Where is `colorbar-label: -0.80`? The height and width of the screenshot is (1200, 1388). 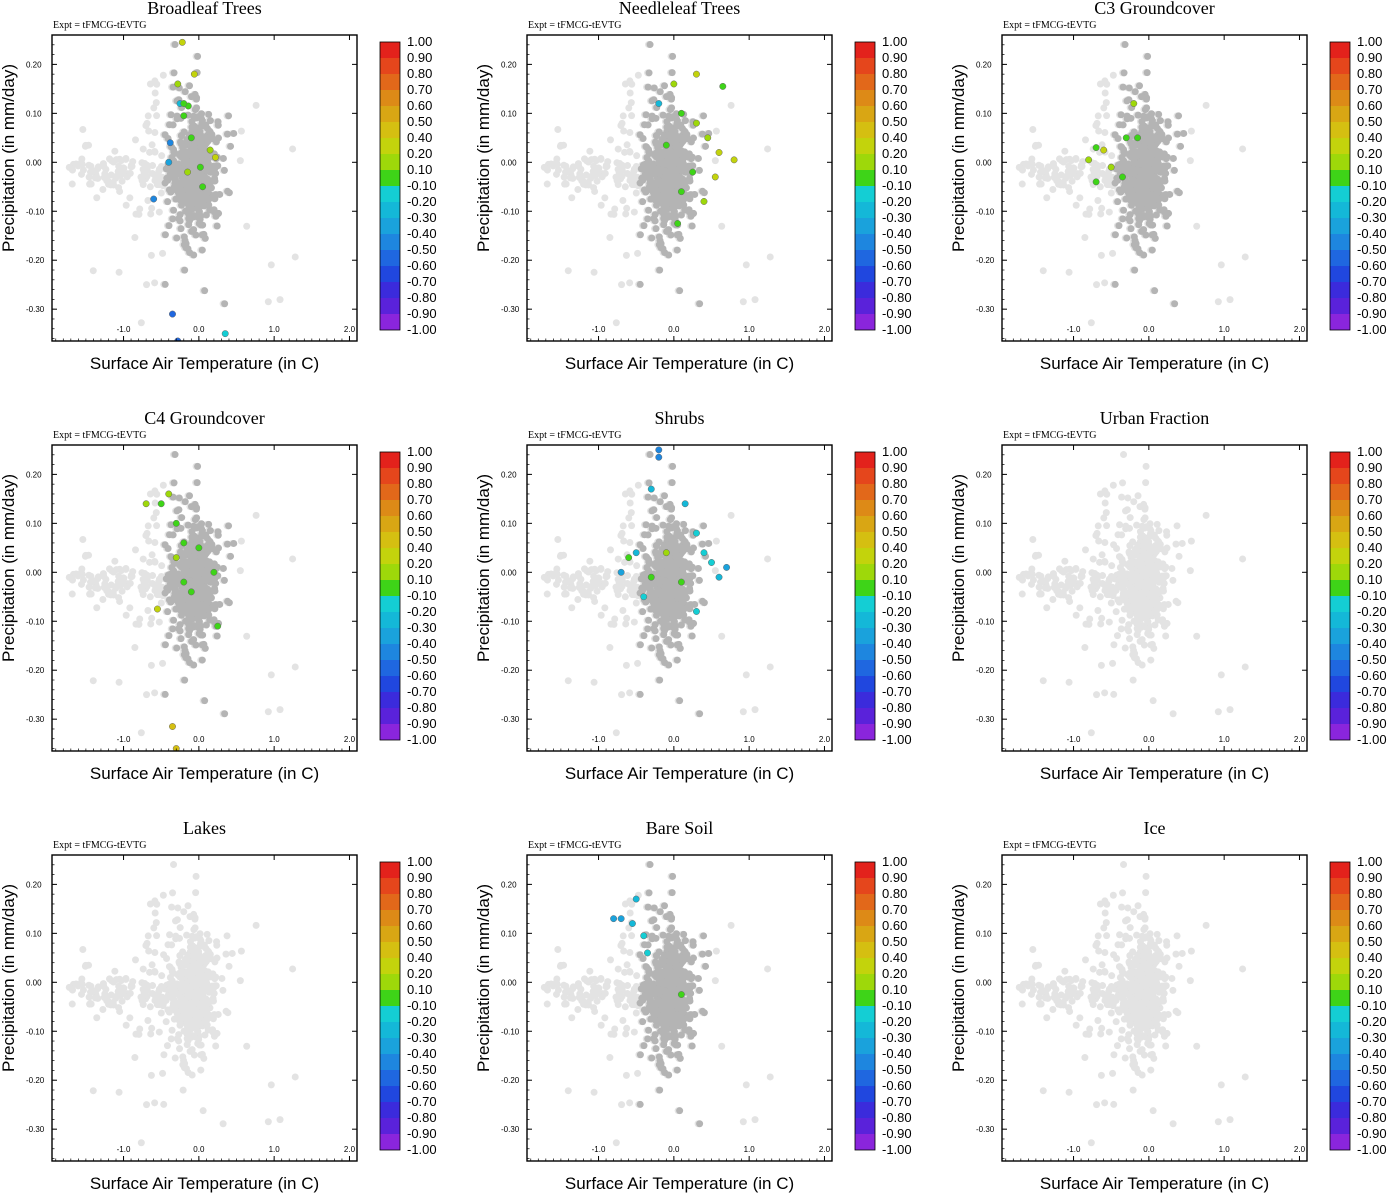
colorbar-label: -0.80 is located at coordinates (897, 297).